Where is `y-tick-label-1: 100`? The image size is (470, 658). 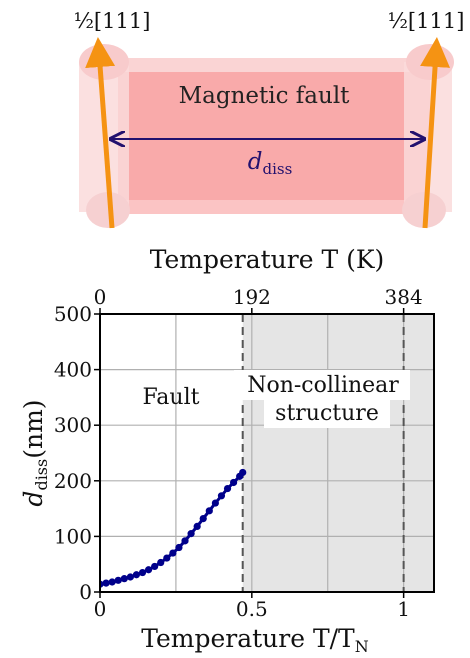 y-tick-label-1: 100 is located at coordinates (73, 536).